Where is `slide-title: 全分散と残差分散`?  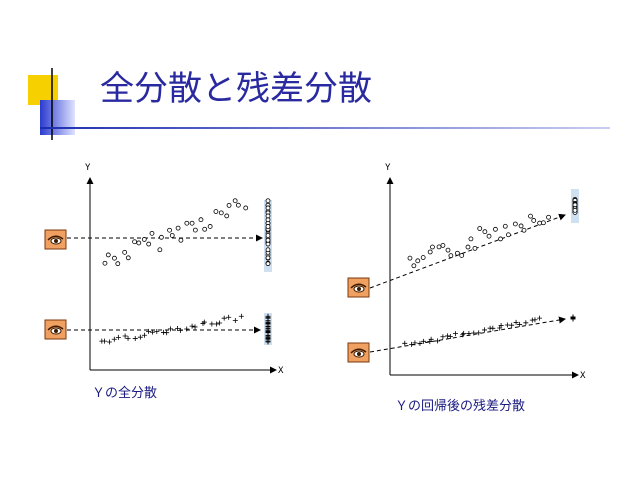
slide-title: 全分散と残差分散 is located at coordinates (236, 89).